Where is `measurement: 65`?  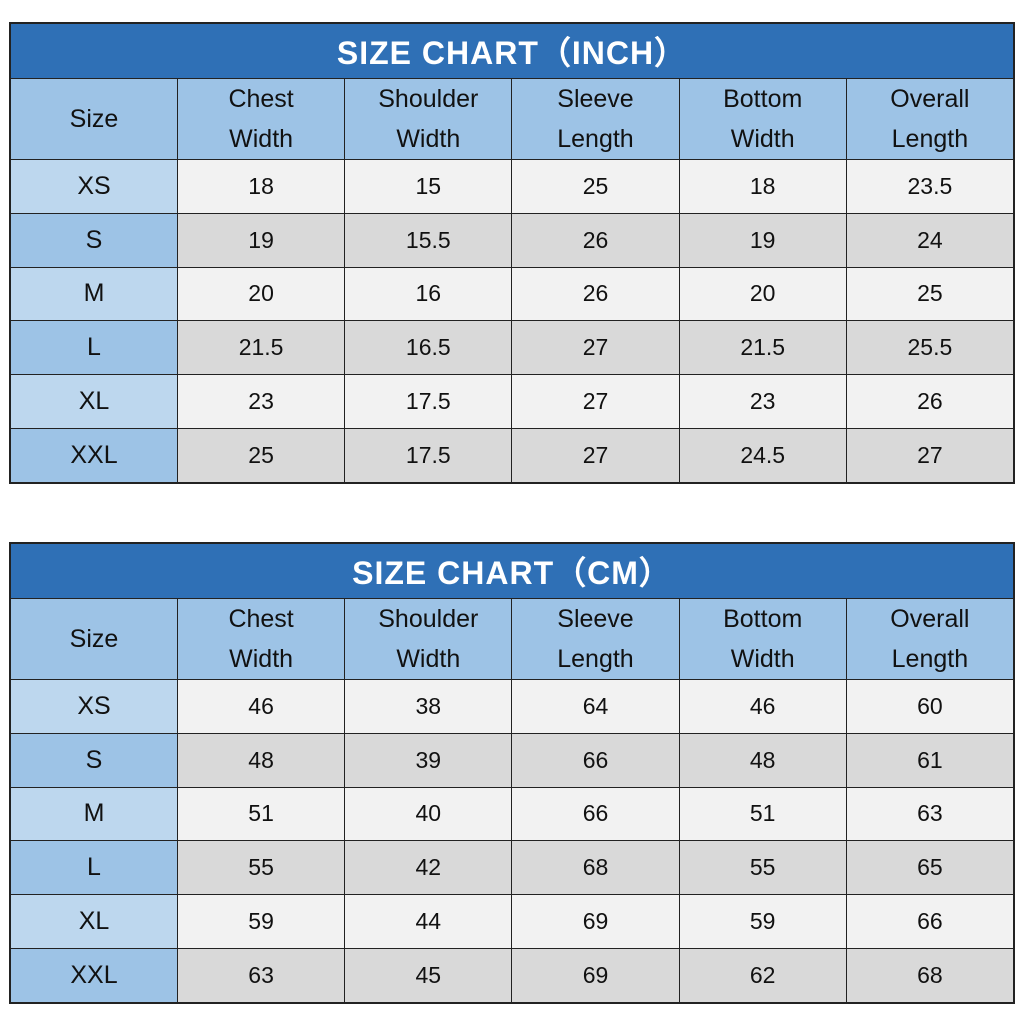 measurement: 65 is located at coordinates (929, 868).